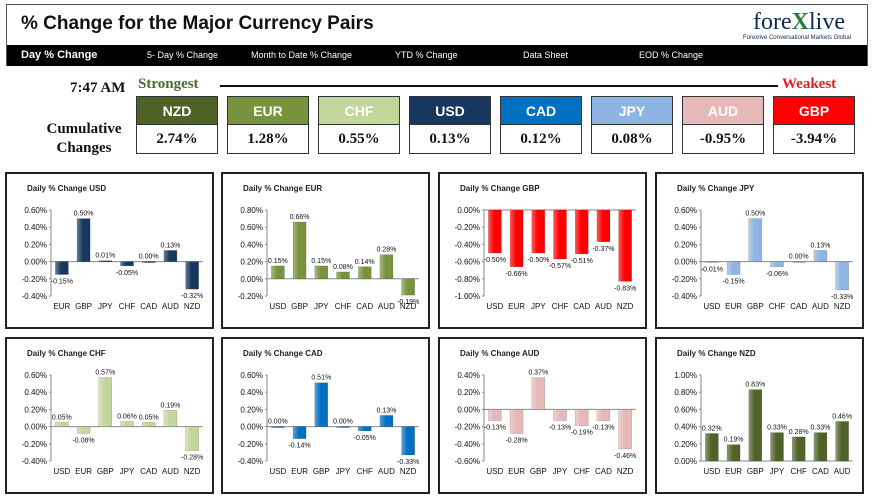  What do you see at coordinates (450, 111) in the screenshot?
I see `currency-code: USD` at bounding box center [450, 111].